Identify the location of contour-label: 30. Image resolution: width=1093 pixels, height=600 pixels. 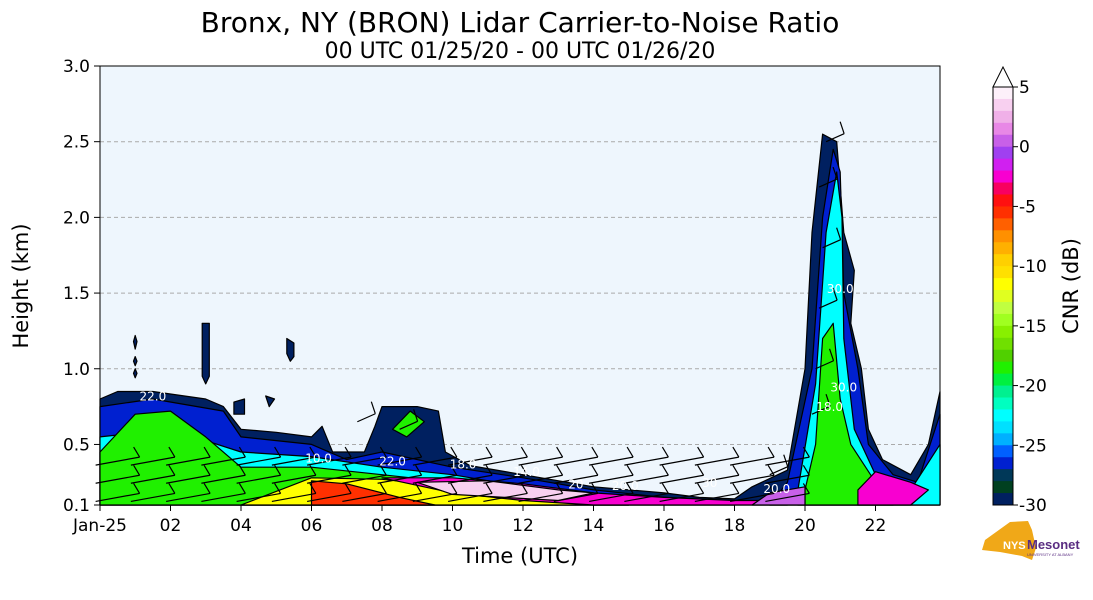
(709, 483).